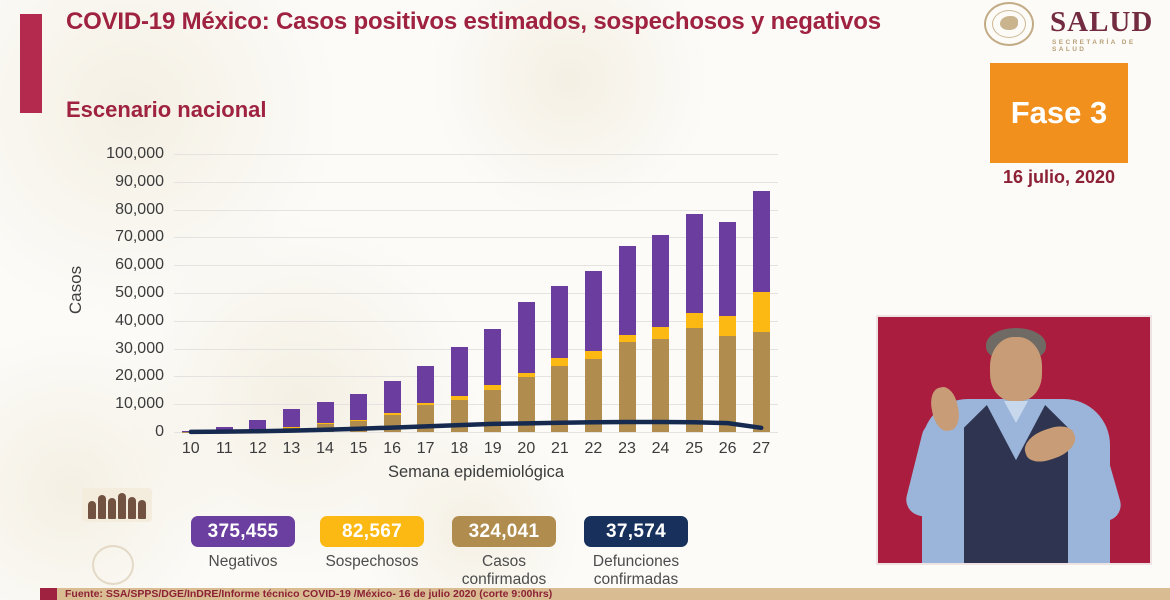 The height and width of the screenshot is (600, 1170). I want to click on x-tick-label: 24, so click(660, 448).